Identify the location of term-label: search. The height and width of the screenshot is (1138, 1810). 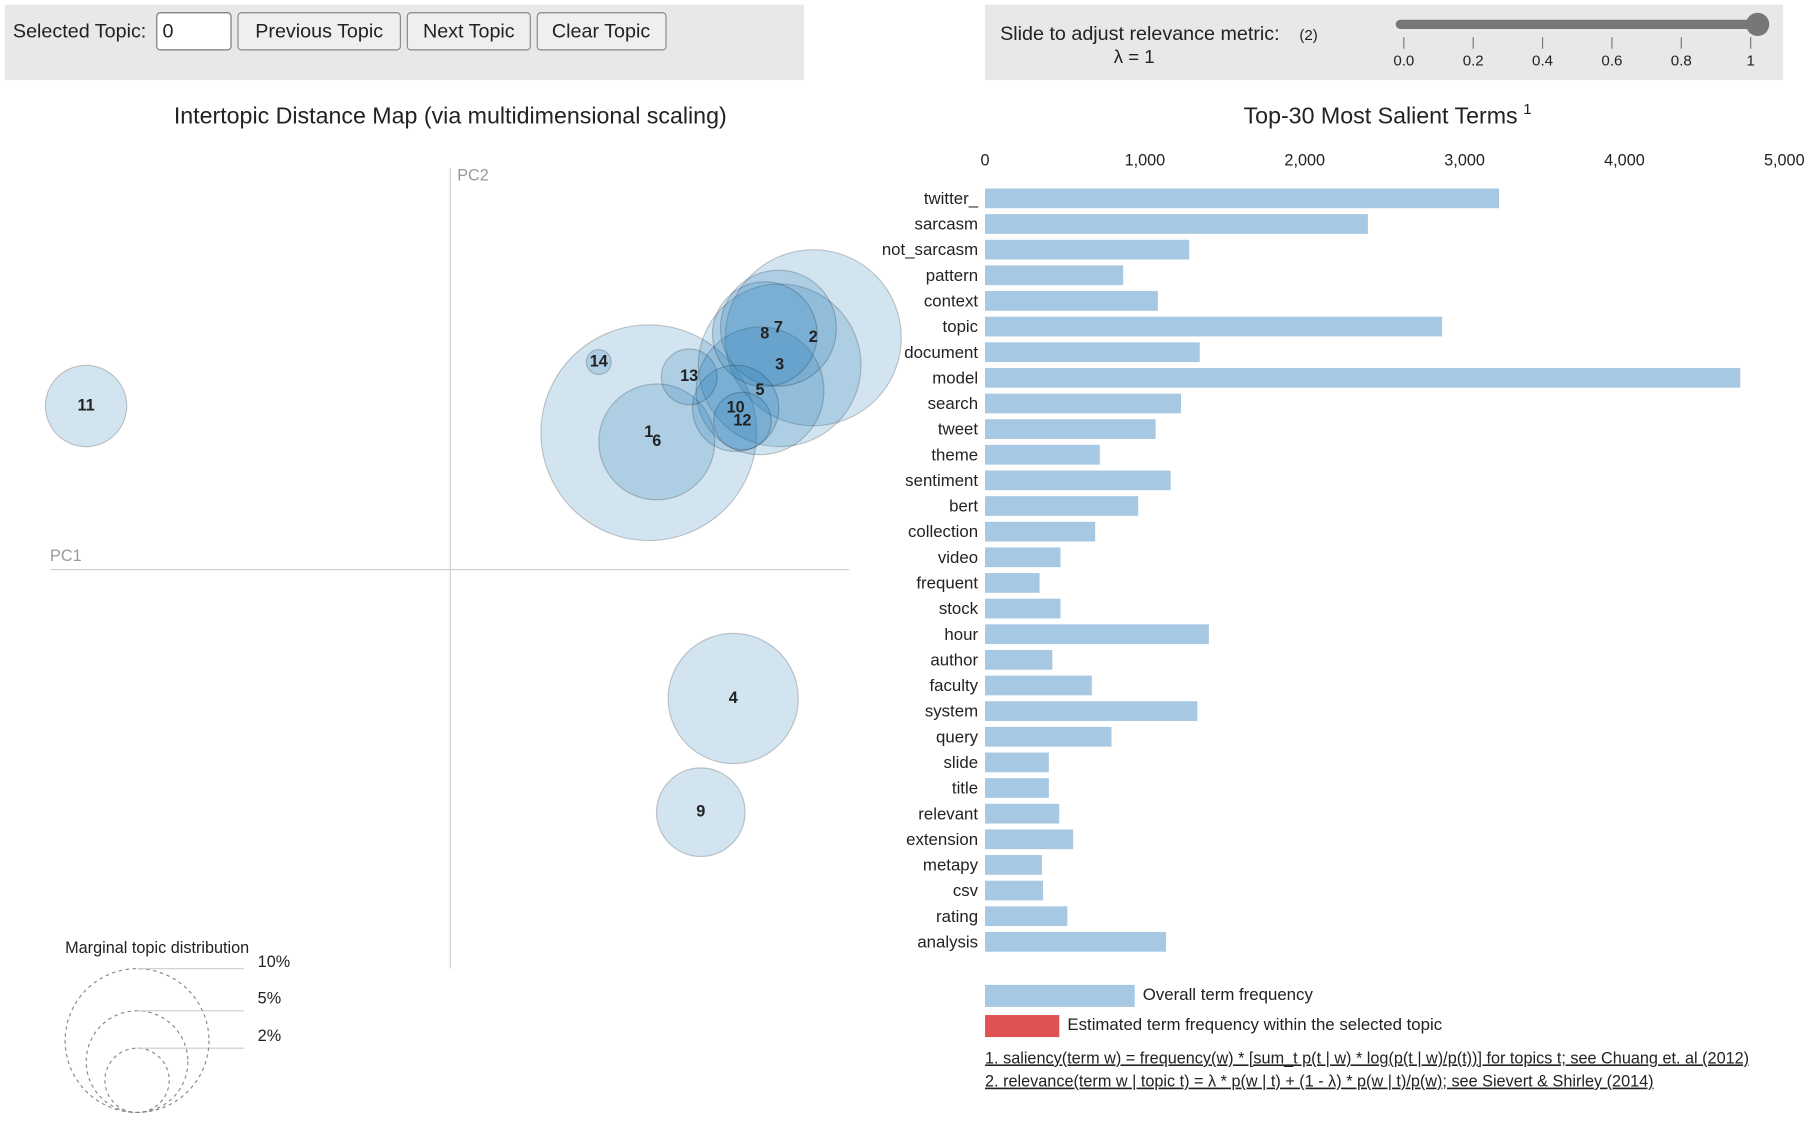
(953, 403).